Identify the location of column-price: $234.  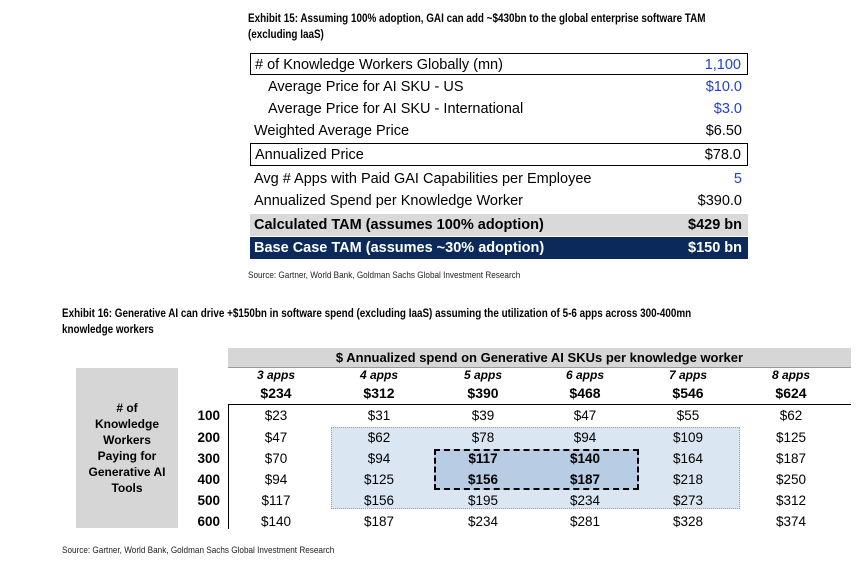
(276, 393).